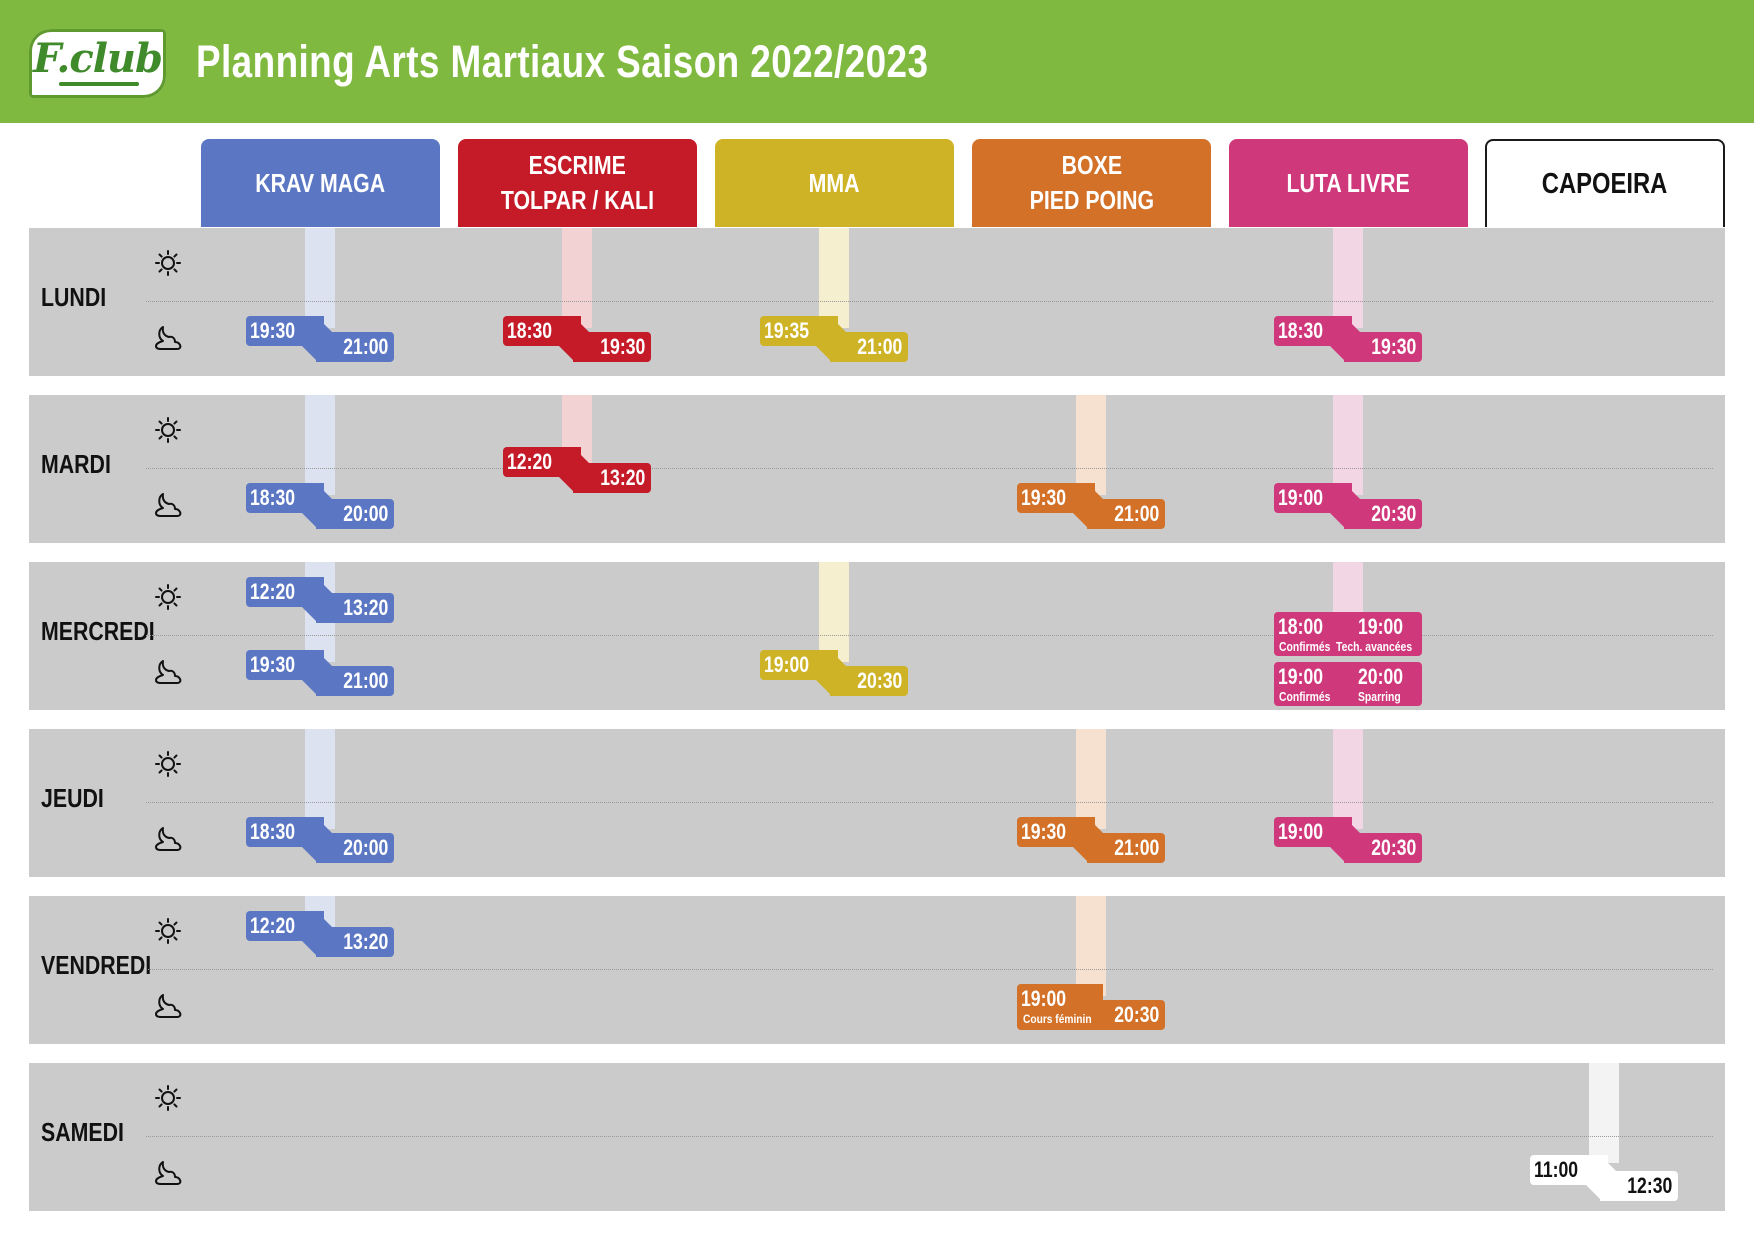 The width and height of the screenshot is (1754, 1240). What do you see at coordinates (834, 339) in the screenshot?
I see `slot-mma-lundi: 19:35 21:00` at bounding box center [834, 339].